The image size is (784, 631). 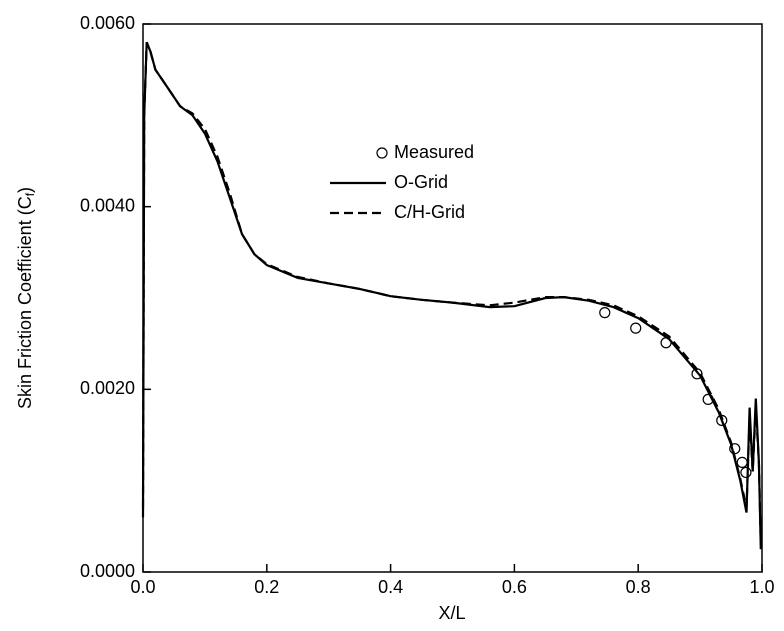 I want to click on legend-label: O-Grid, so click(x=421, y=182).